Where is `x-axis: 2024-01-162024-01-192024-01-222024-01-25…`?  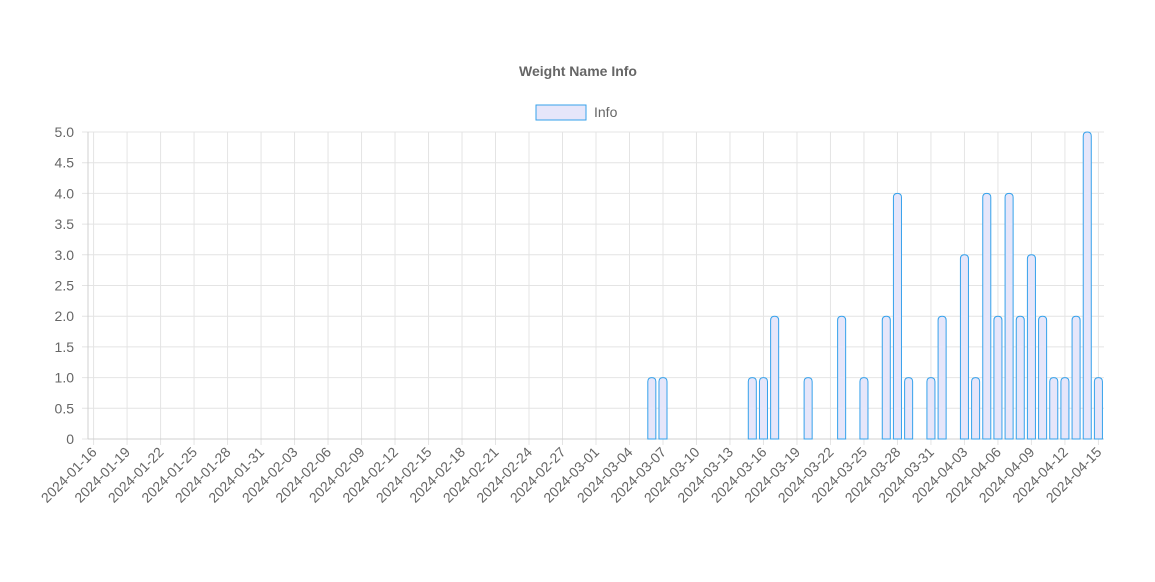 x-axis: 2024-01-162024-01-192024-01-222024-01-25… is located at coordinates (571, 475).